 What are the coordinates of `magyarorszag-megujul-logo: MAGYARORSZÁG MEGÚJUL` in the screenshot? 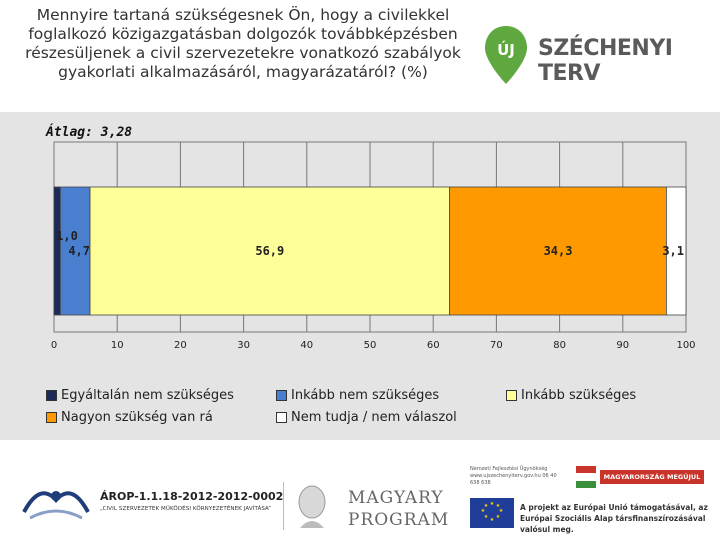 It's located at (641, 477).